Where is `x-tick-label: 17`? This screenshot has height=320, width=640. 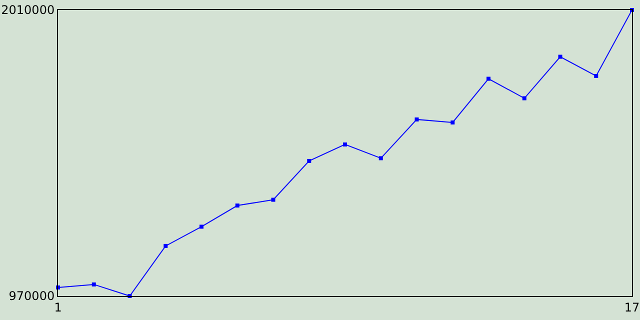 x-tick-label: 17 is located at coordinates (632, 307).